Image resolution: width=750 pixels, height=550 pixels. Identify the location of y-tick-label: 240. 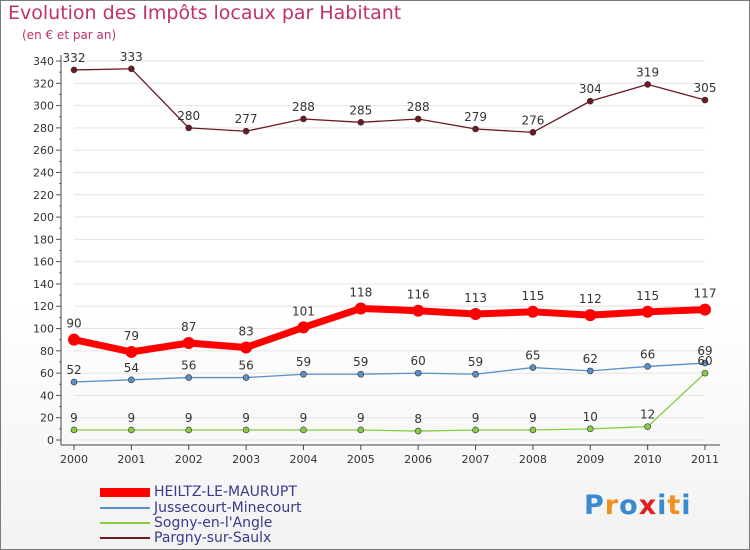
(43, 172).